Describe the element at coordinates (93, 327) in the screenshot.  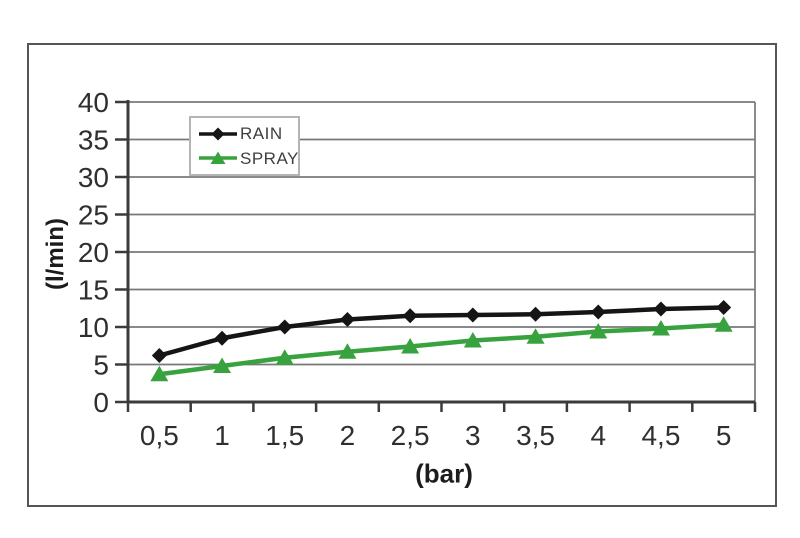
I see `y-tick-label: 10` at that location.